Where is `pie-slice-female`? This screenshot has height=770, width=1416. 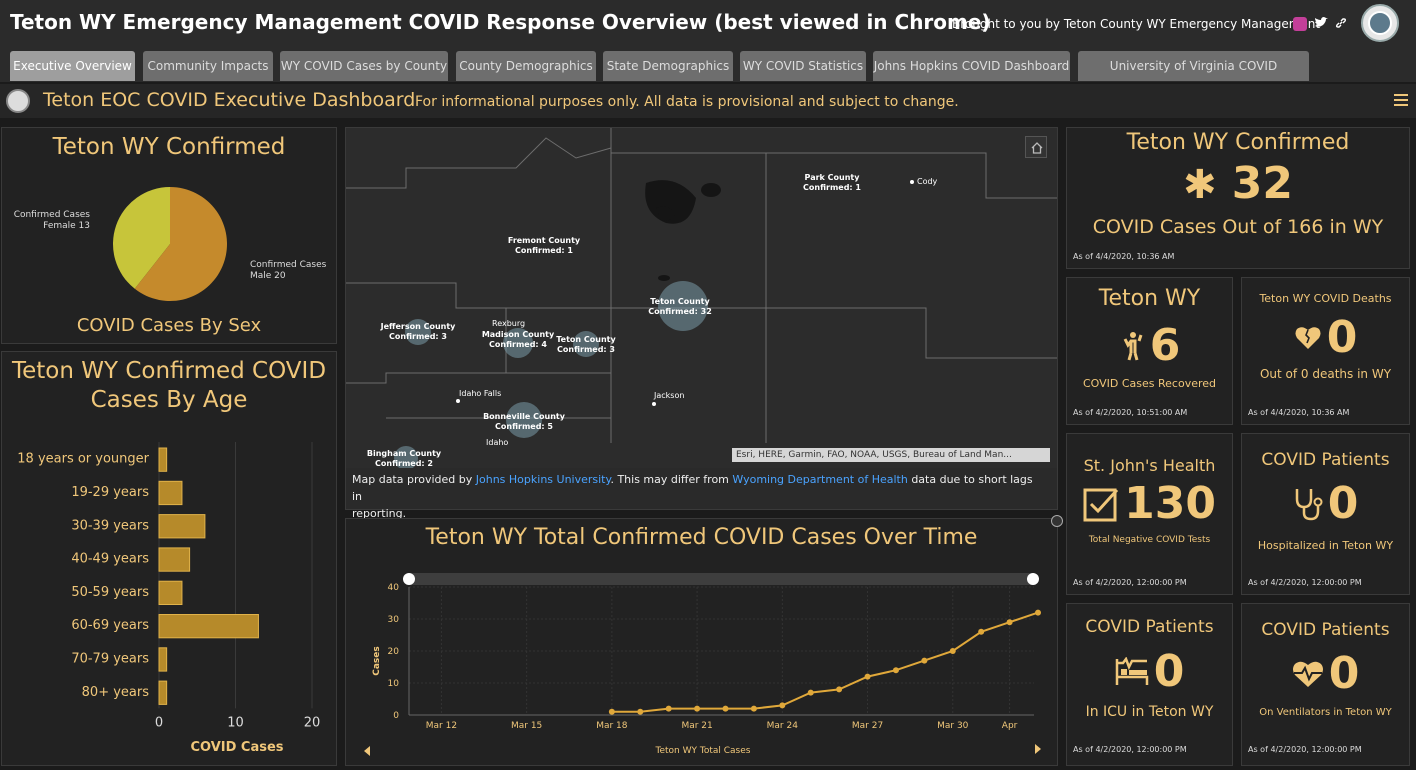 pie-slice-female is located at coordinates (141, 238).